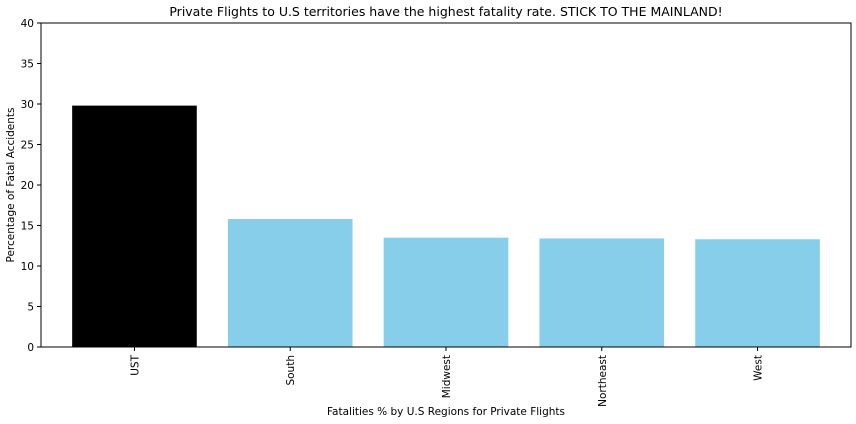  I want to click on x-axis-ticks: UST South Midwest Northeast West, so click(447, 377).